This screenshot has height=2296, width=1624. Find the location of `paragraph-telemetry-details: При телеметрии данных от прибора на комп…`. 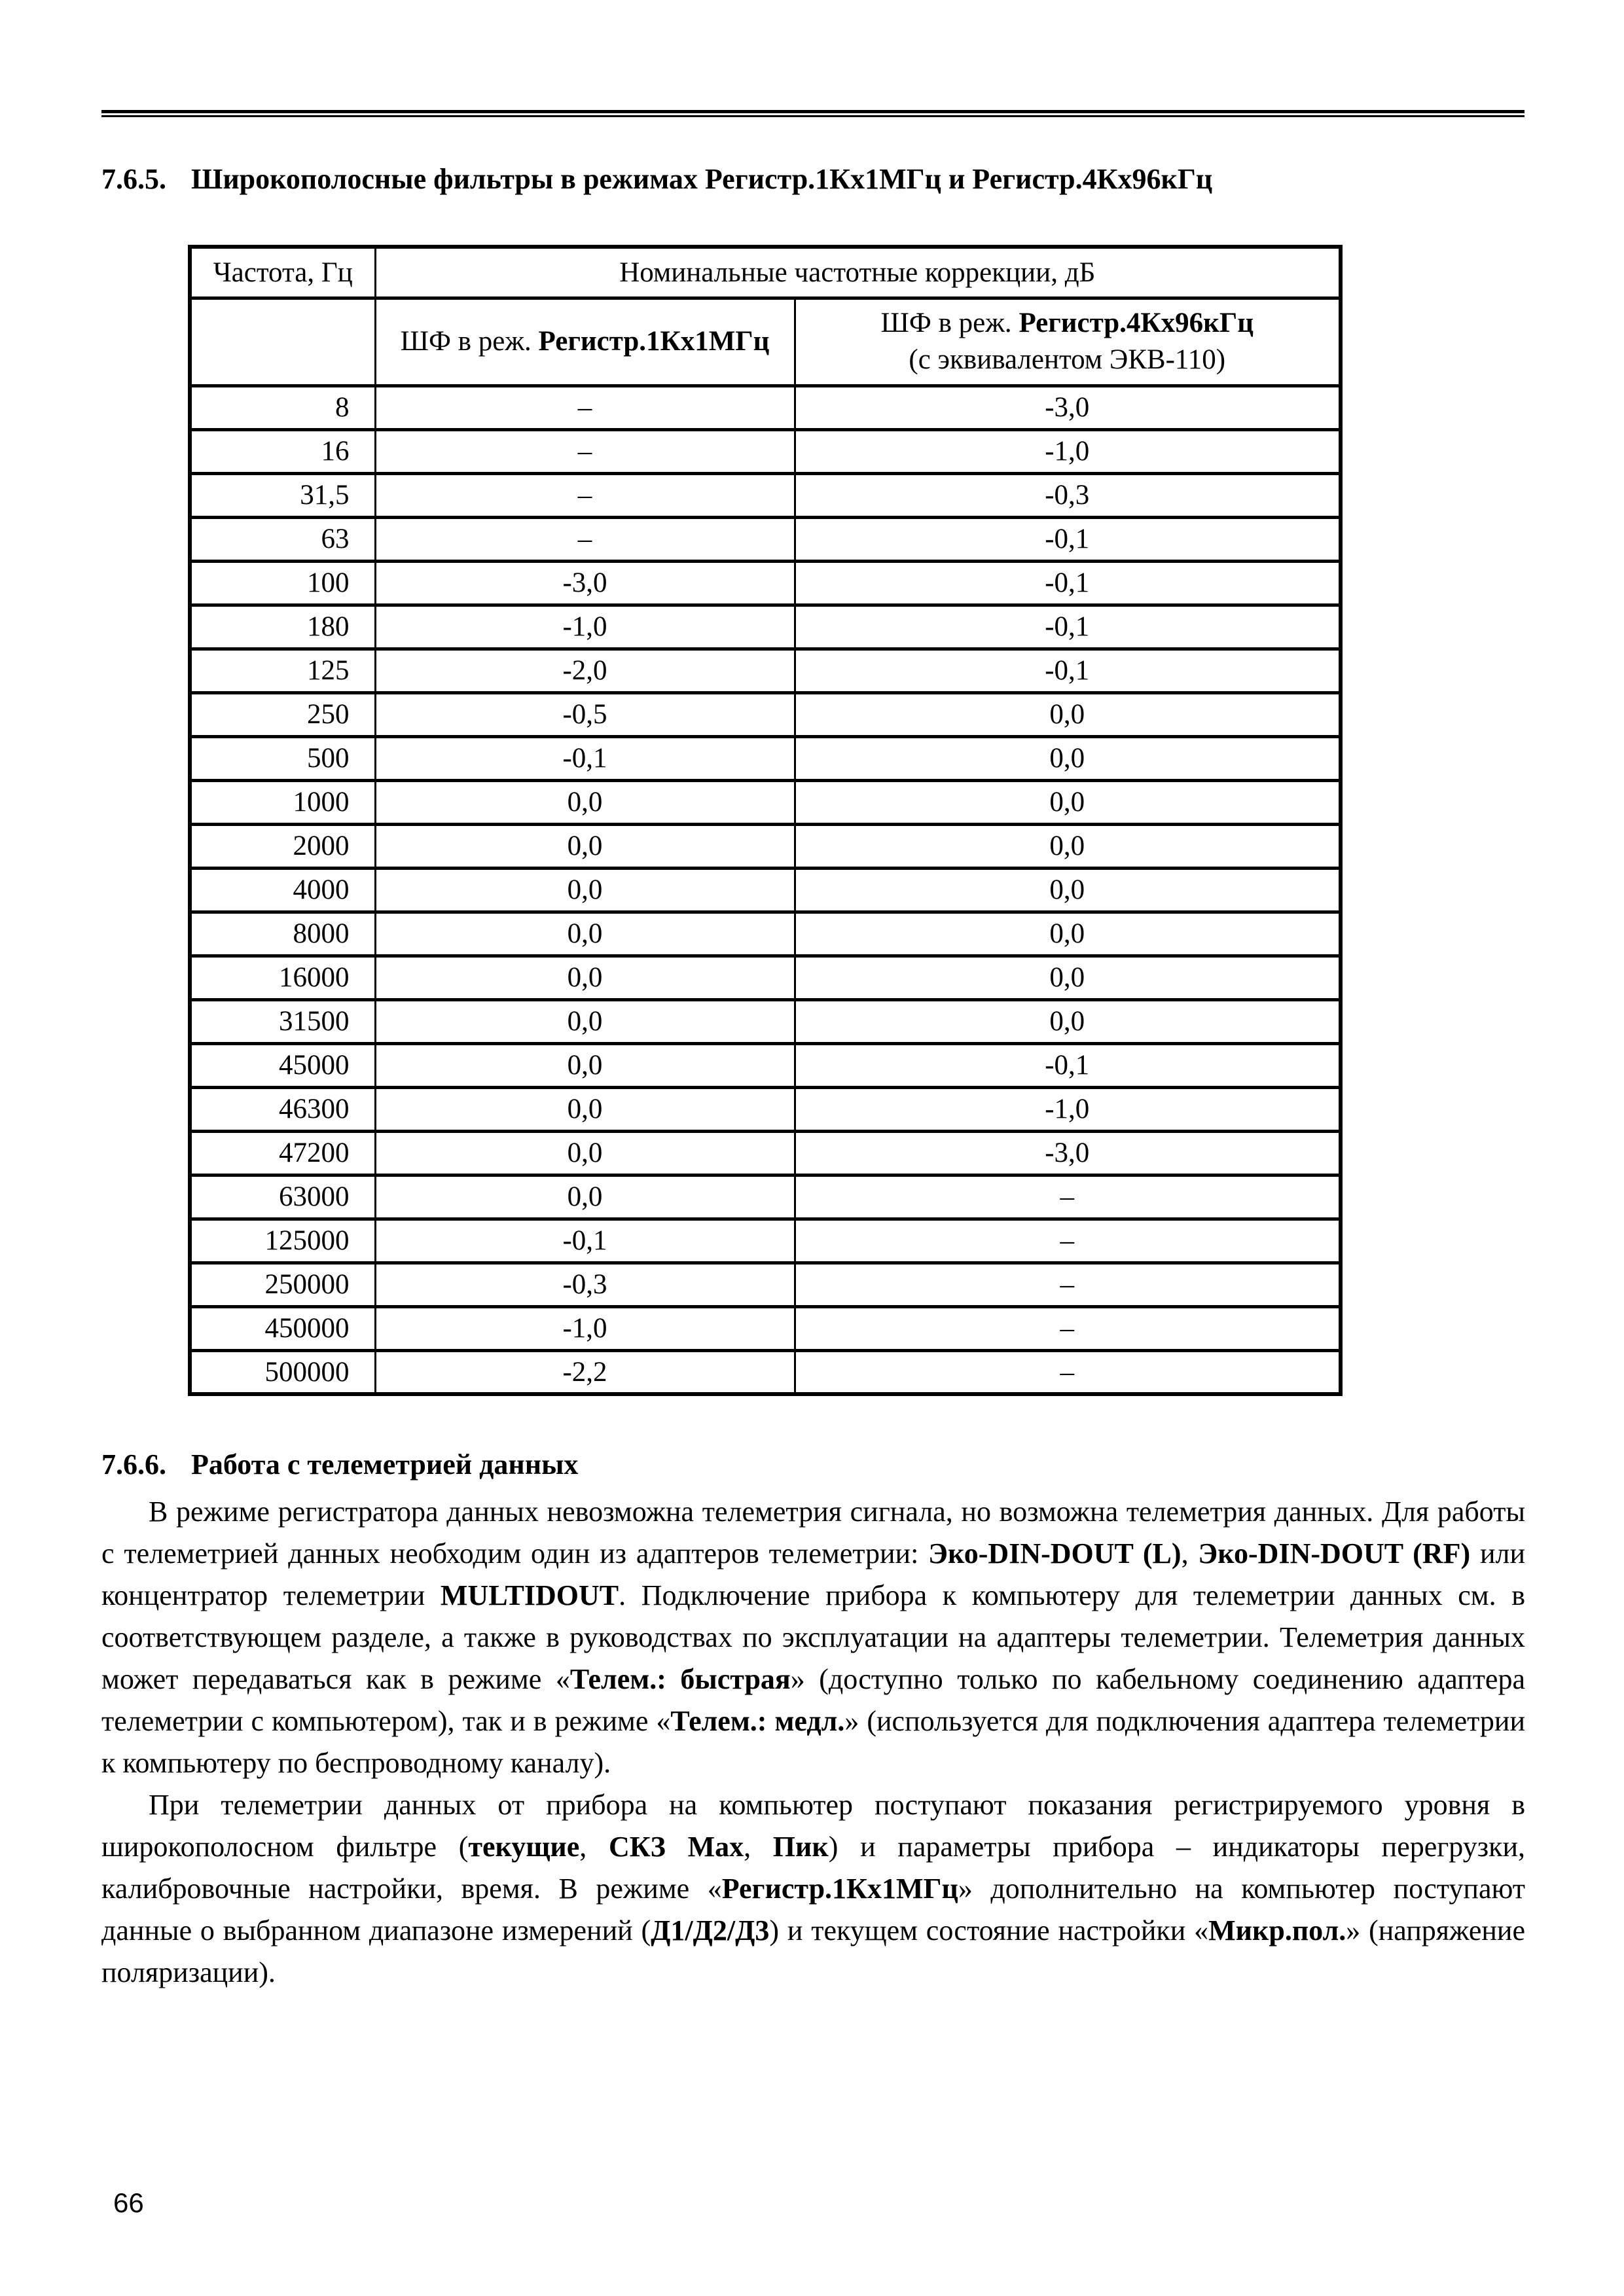

paragraph-telemetry-details: При телеметрии данных от прибора на комп… is located at coordinates (813, 1888).